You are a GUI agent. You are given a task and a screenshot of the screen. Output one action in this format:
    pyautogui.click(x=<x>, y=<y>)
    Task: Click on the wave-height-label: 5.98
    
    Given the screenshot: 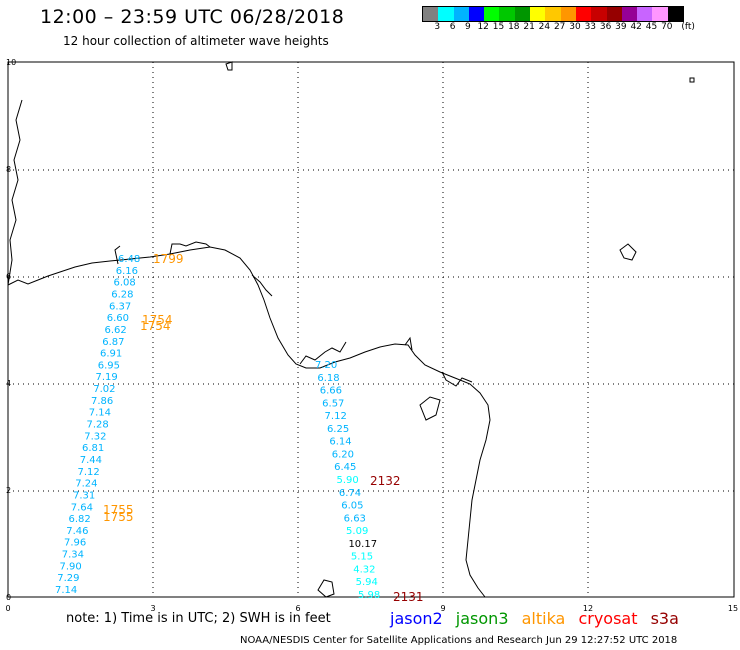 What is the action you would take?
    pyautogui.click(x=369, y=595)
    